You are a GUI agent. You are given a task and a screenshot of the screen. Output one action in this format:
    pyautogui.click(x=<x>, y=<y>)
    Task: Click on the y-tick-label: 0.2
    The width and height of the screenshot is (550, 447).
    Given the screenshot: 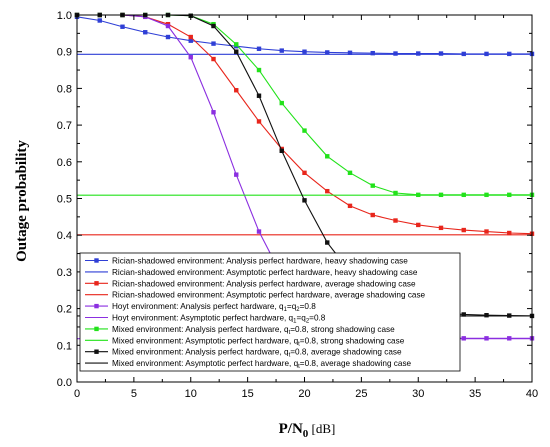 What is the action you would take?
    pyautogui.click(x=64, y=310)
    